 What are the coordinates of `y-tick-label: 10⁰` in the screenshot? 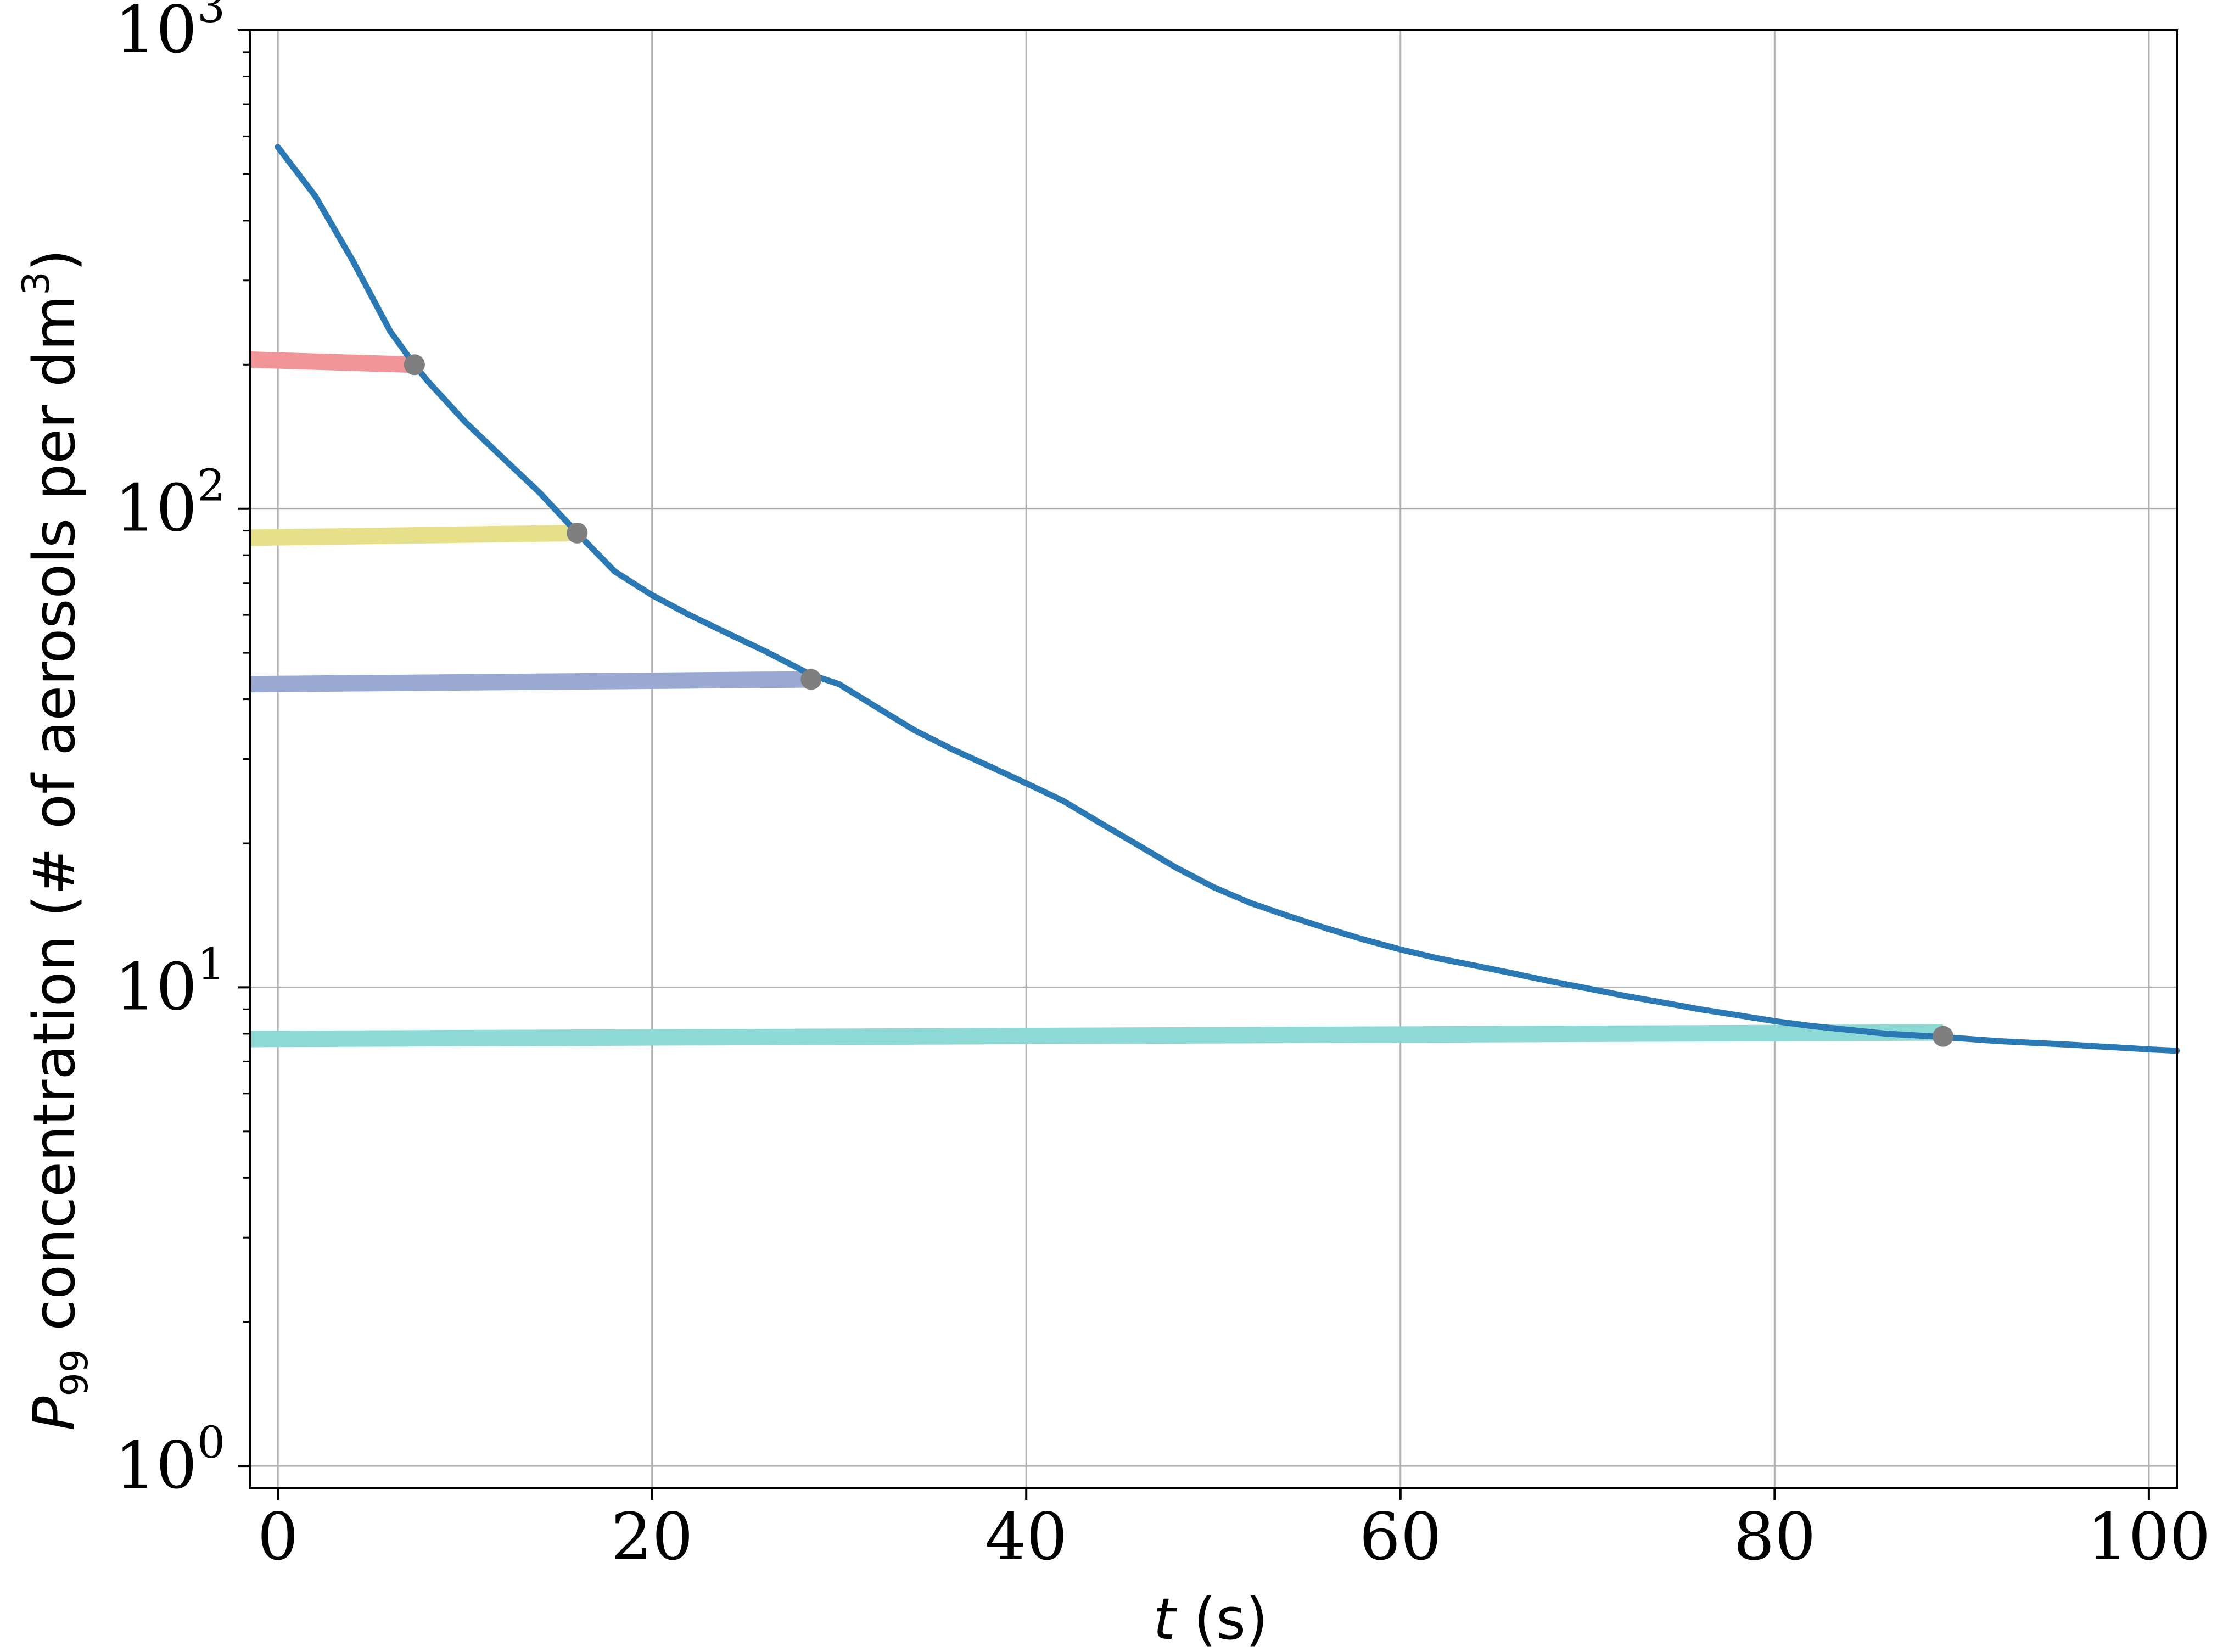 It's located at (170, 1460).